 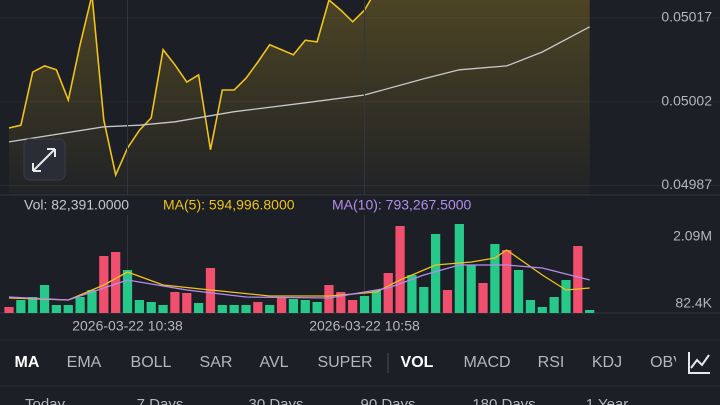 I want to click on range-tabs: Today 7 Days 30 Days 90 Days 180 Days 1 Year, so click(x=326, y=400).